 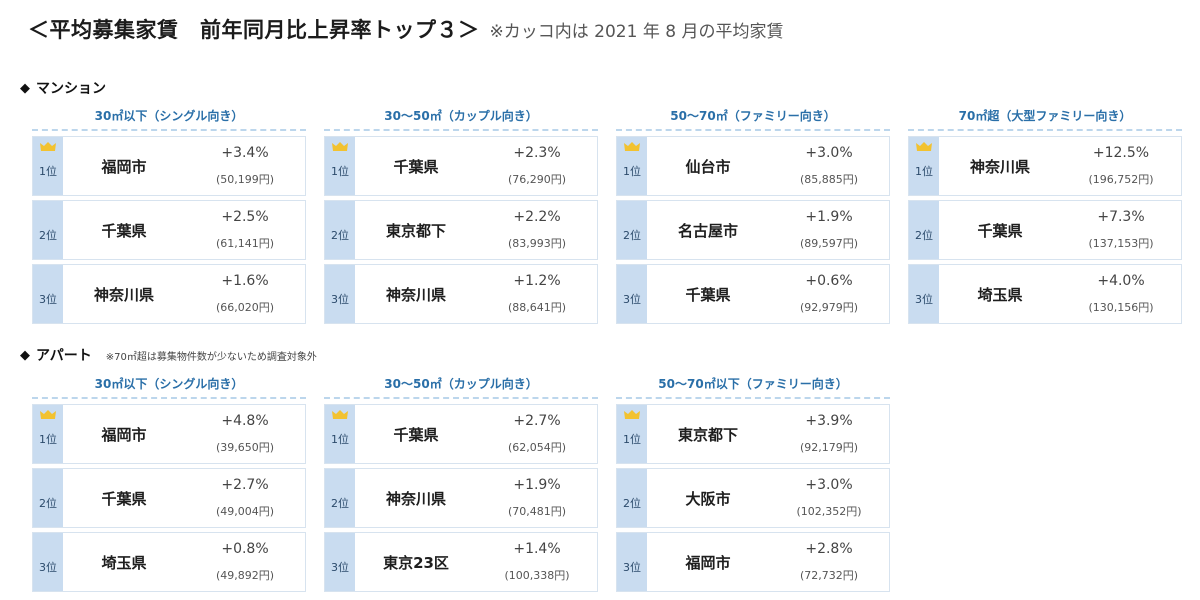 I want to click on value-cell: +2.8% (72,732円), so click(x=829, y=562).